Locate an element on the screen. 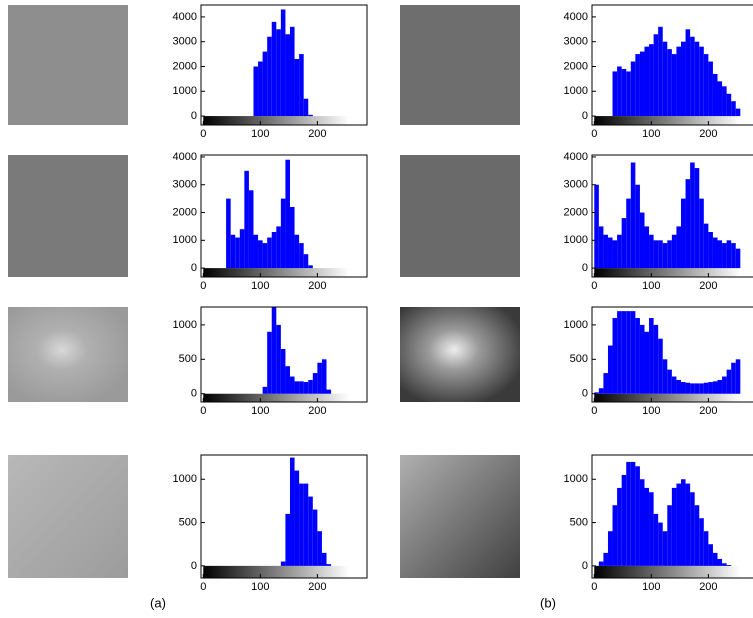 The image size is (753, 618). caption: (a) is located at coordinates (158, 602).